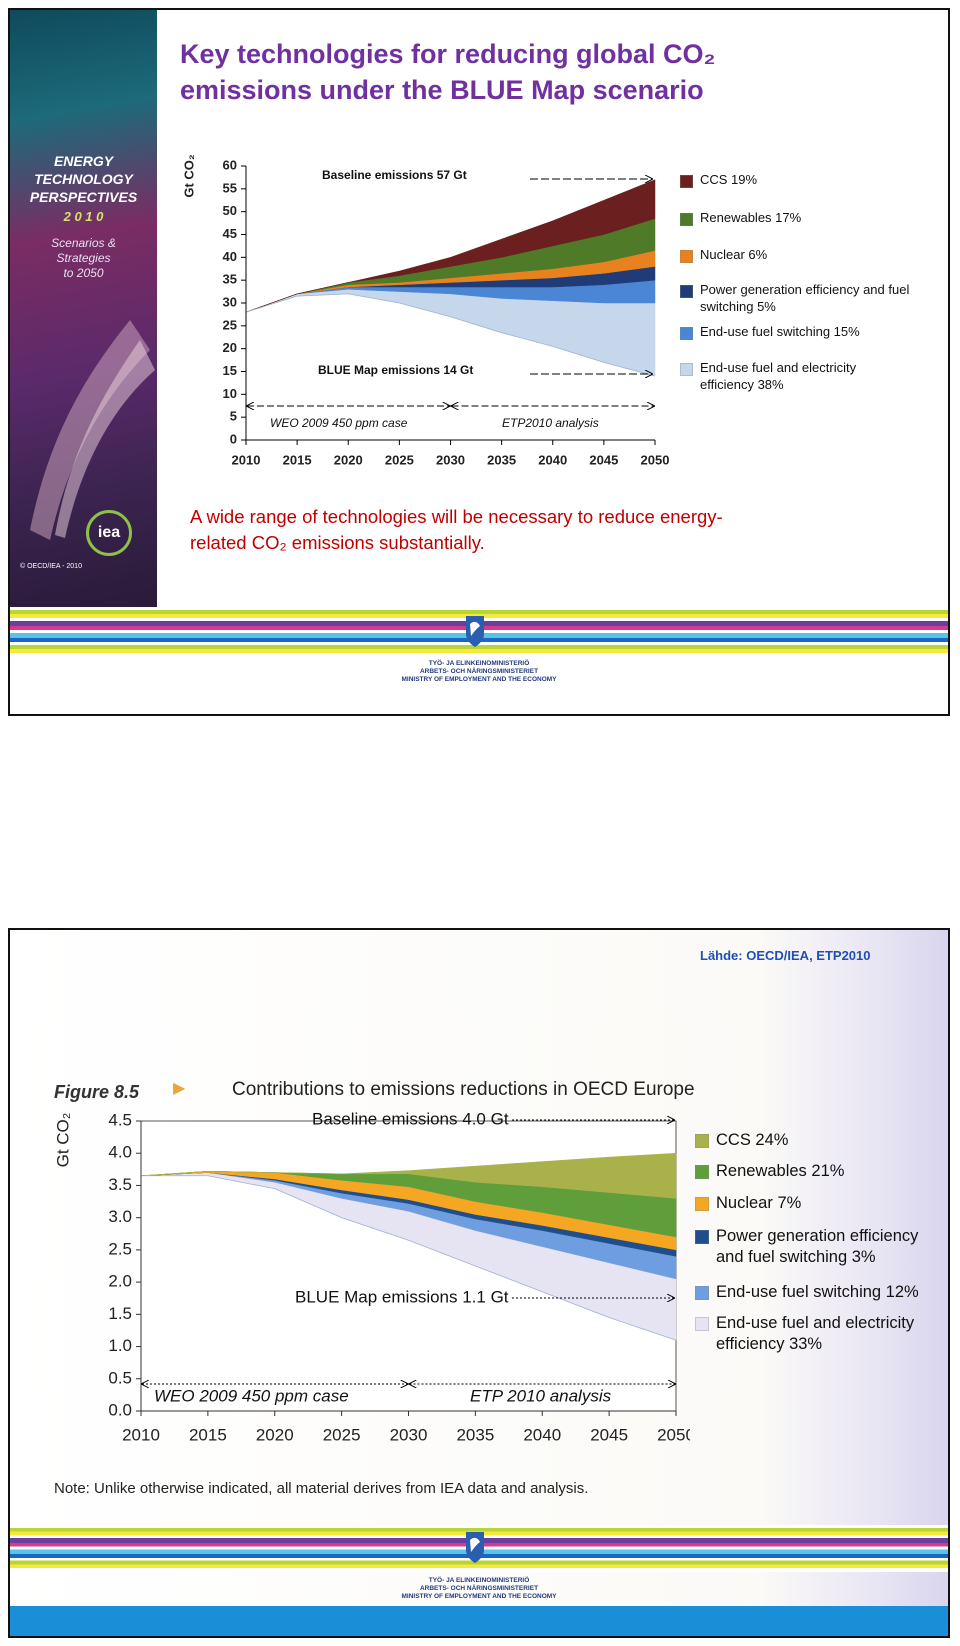 The height and width of the screenshot is (1646, 960). What do you see at coordinates (120, 1184) in the screenshot?
I see `y-tick-label: 3.5` at bounding box center [120, 1184].